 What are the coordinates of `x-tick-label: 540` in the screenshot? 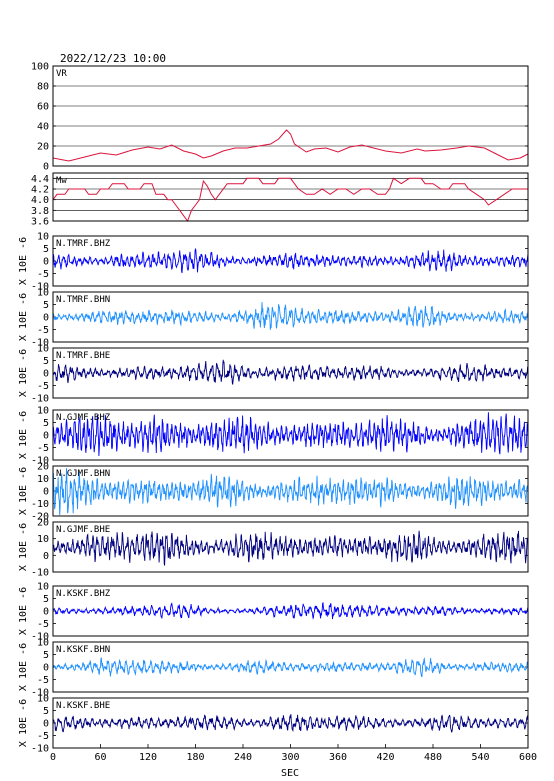 It's located at (480, 757).